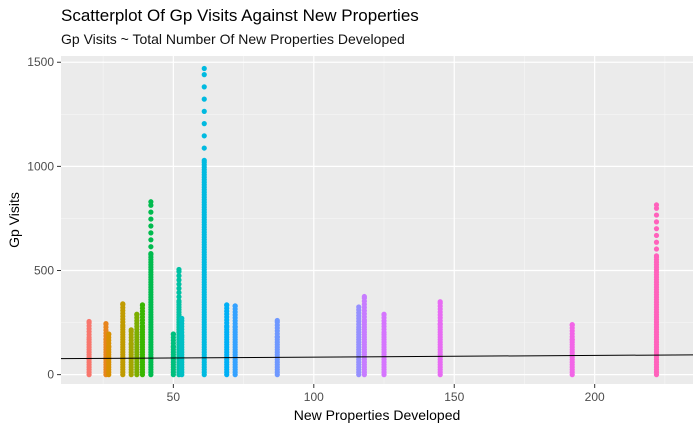  What do you see at coordinates (50, 375) in the screenshot?
I see `y-tick-label: 0` at bounding box center [50, 375].